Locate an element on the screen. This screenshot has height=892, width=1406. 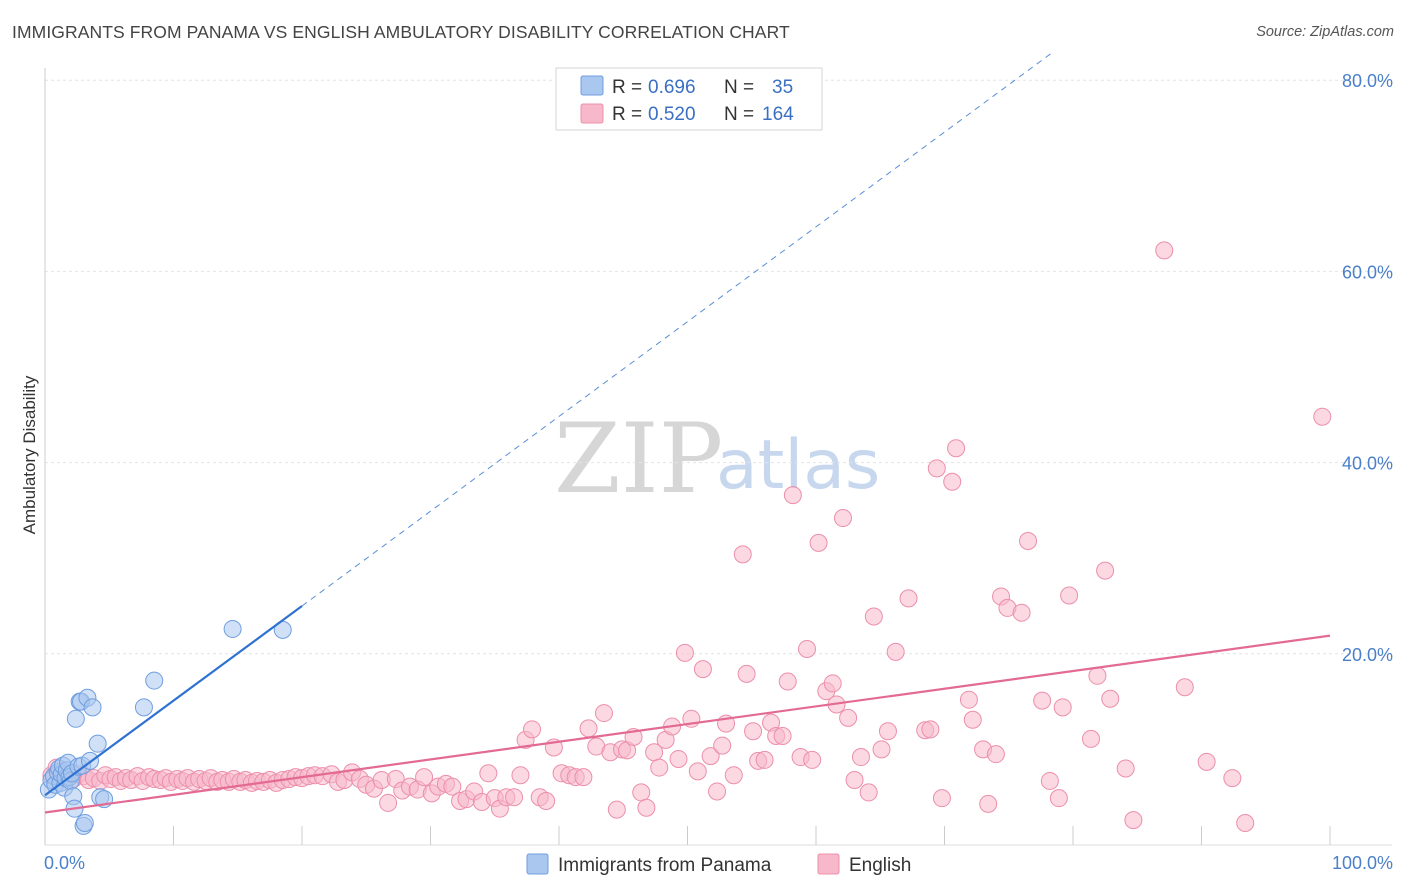
x-axis-ticks is located at coordinates (687, 835).